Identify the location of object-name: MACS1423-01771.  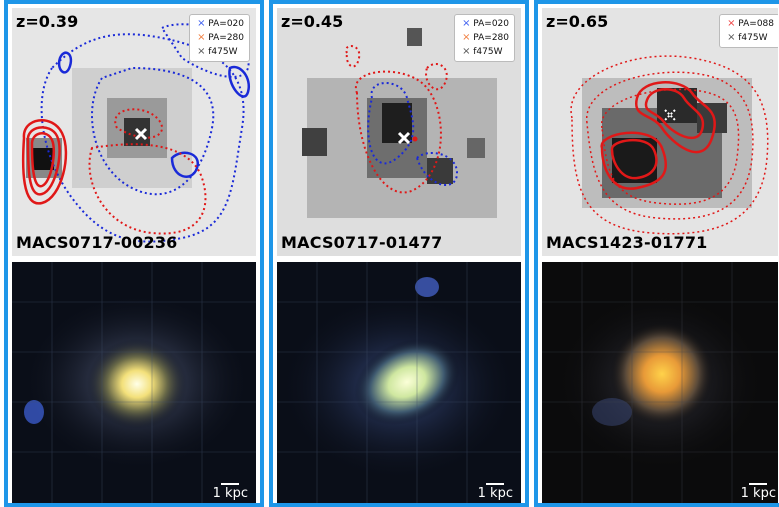
(627, 242).